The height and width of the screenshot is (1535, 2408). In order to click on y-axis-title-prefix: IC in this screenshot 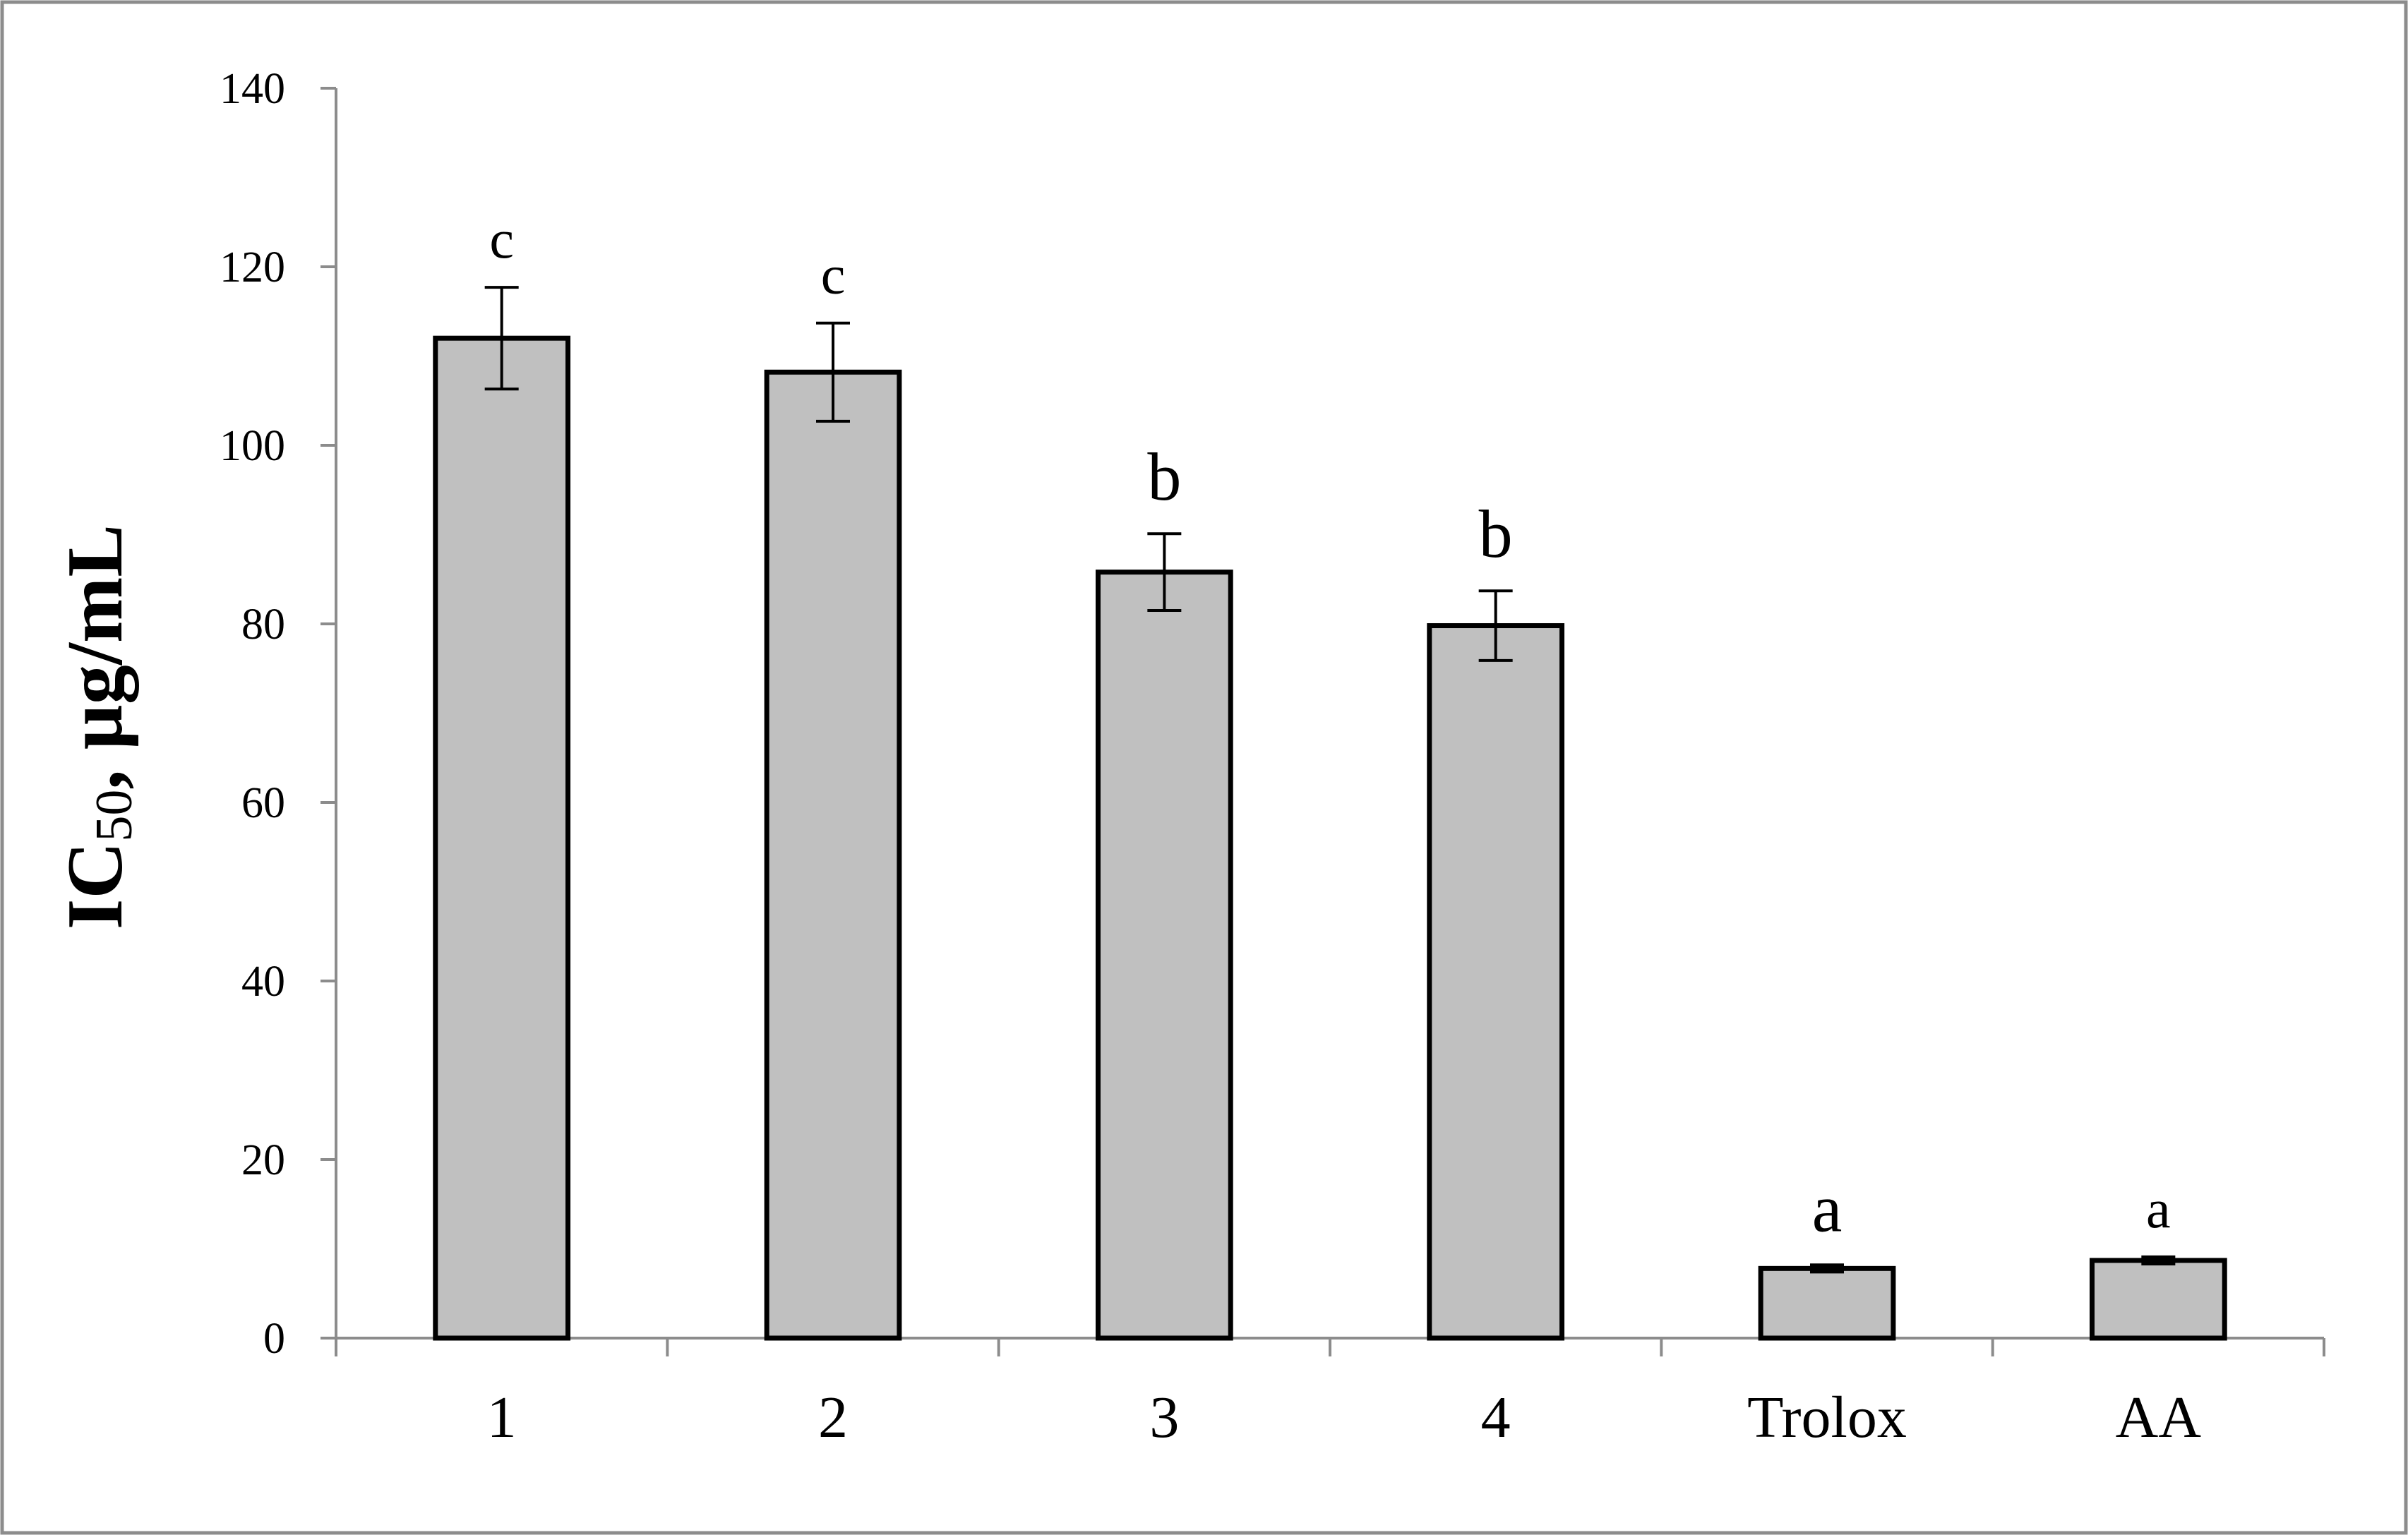, I will do `click(96, 885)`.